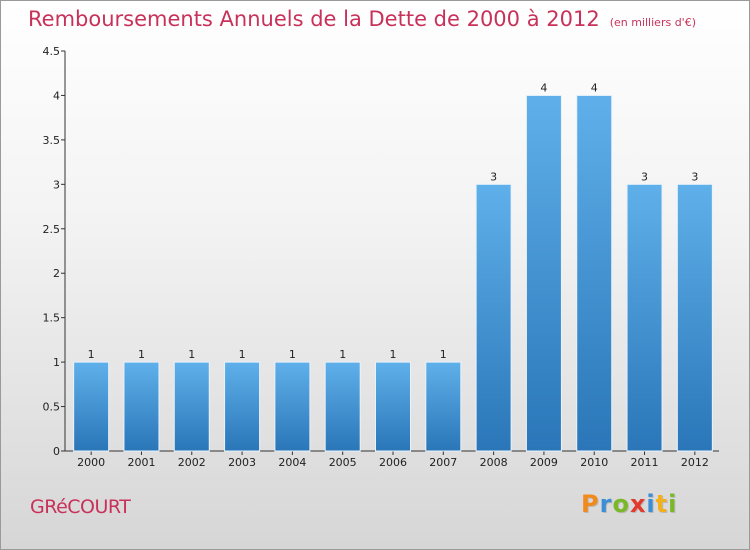  What do you see at coordinates (543, 273) in the screenshot?
I see `bar-2009` at bounding box center [543, 273].